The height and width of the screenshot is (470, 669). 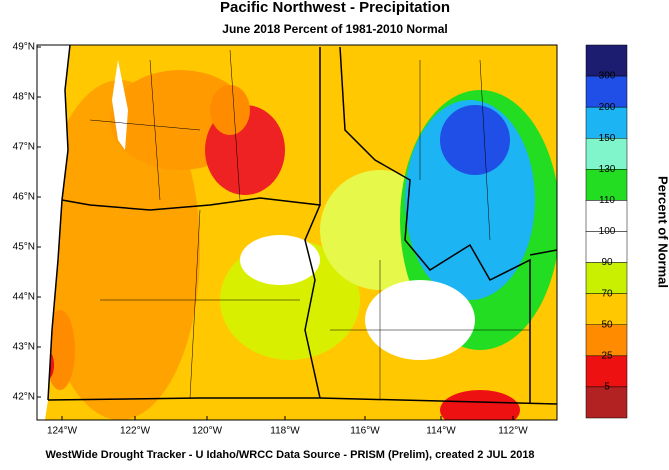 I want to click on colorbar-label: 150, so click(x=607, y=138).